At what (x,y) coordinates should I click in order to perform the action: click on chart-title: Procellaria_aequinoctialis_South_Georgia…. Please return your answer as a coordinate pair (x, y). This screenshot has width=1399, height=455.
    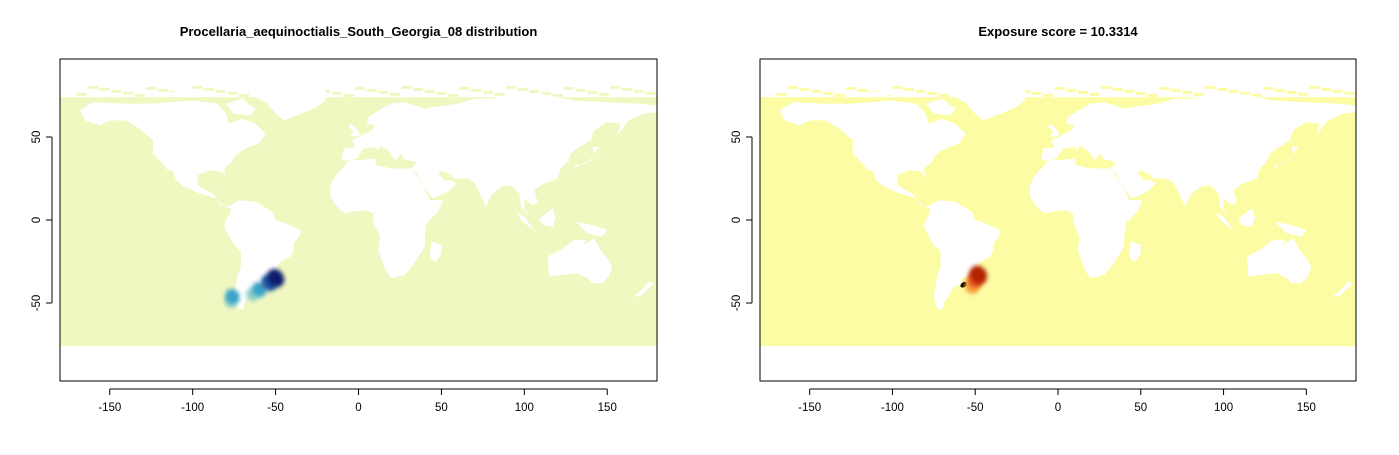
    Looking at the image, I should click on (359, 31).